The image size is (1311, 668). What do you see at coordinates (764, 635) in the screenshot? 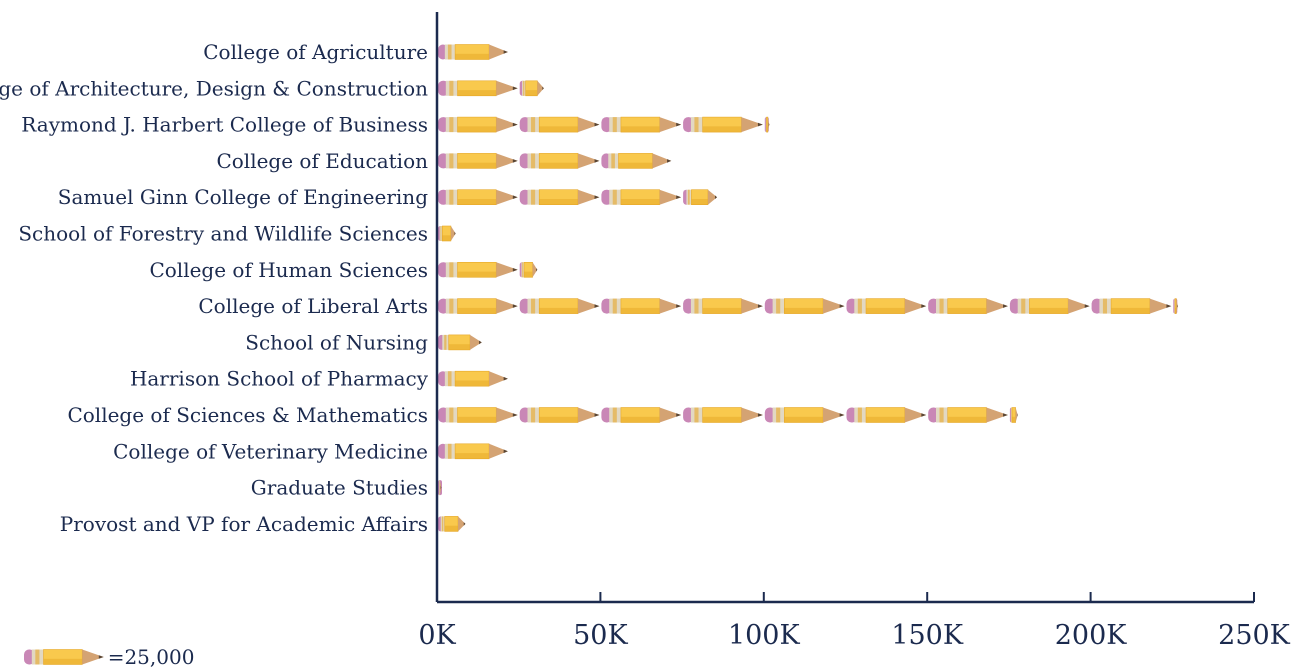
I see `x-tick-label: 100K` at bounding box center [764, 635].